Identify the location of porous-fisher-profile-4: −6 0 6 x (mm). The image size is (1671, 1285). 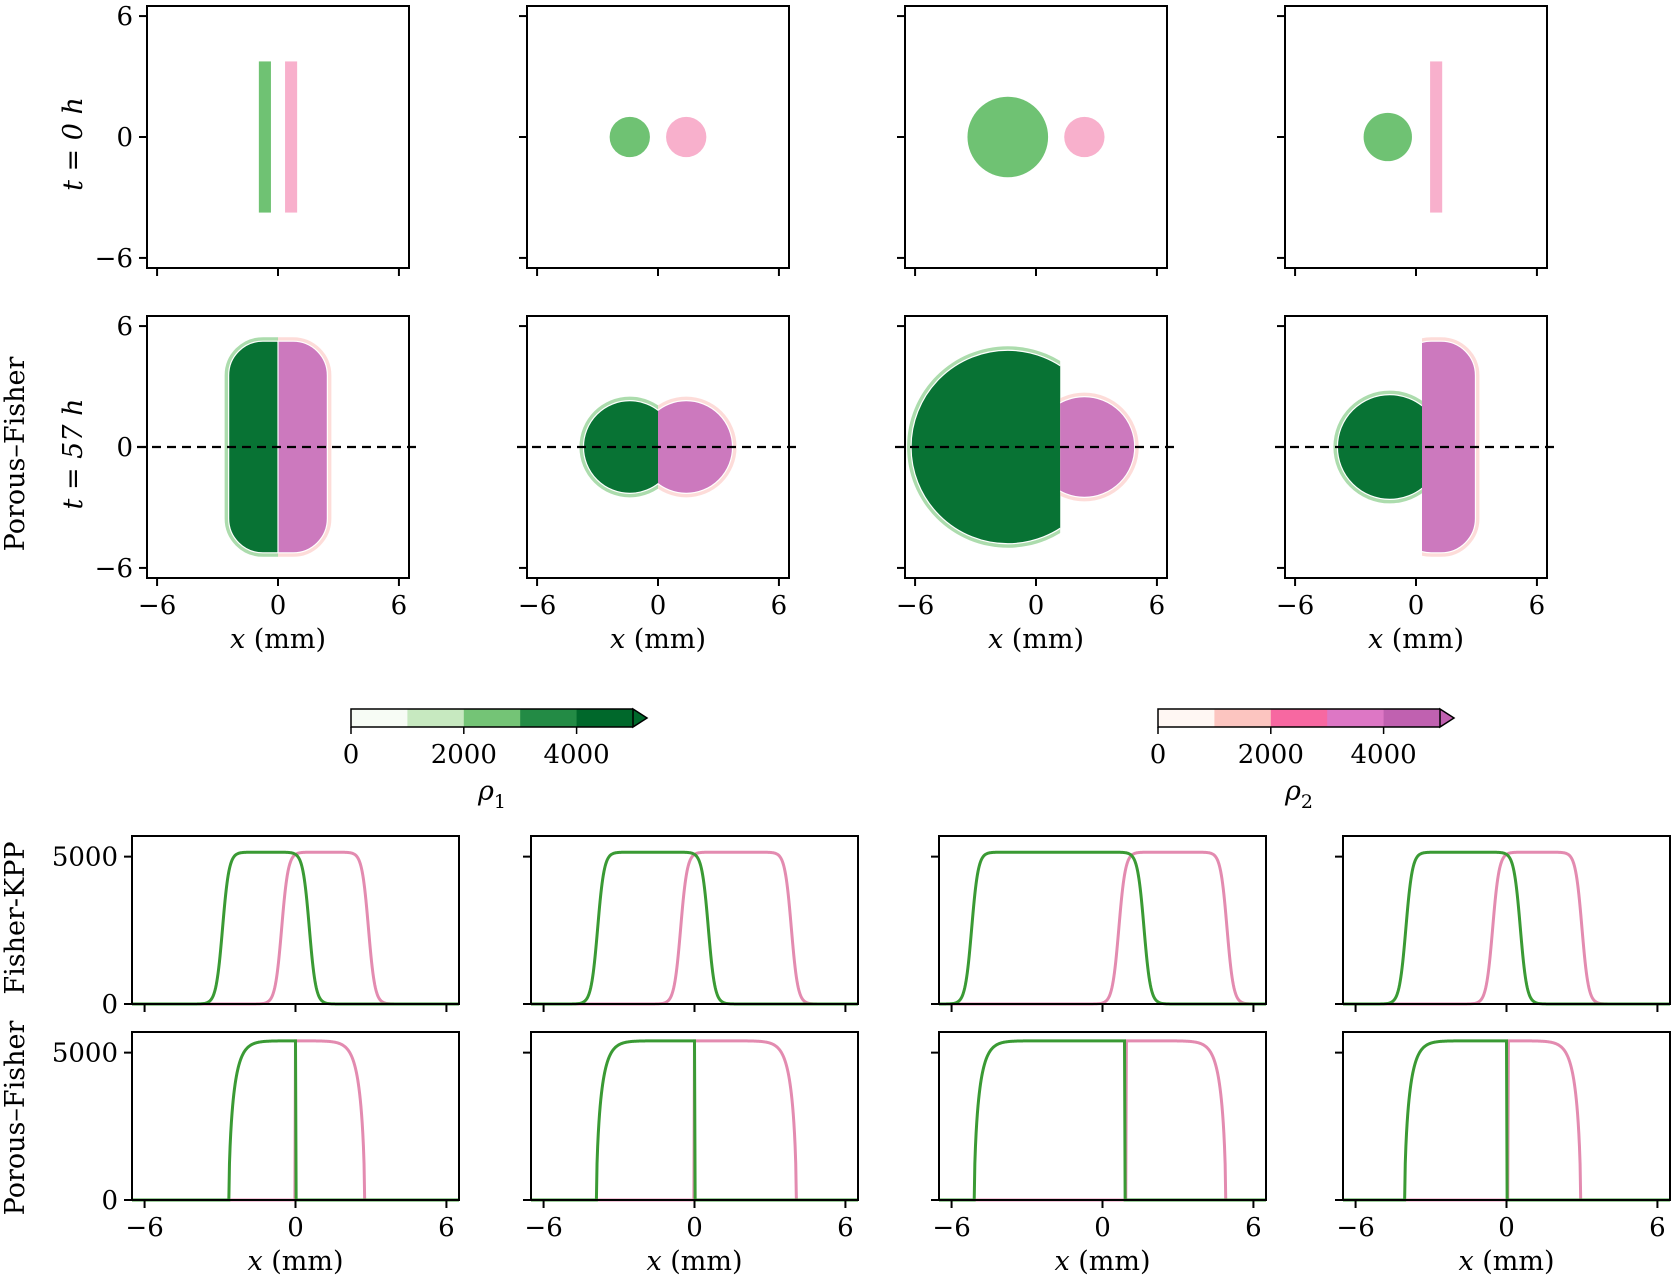
(1503, 1154).